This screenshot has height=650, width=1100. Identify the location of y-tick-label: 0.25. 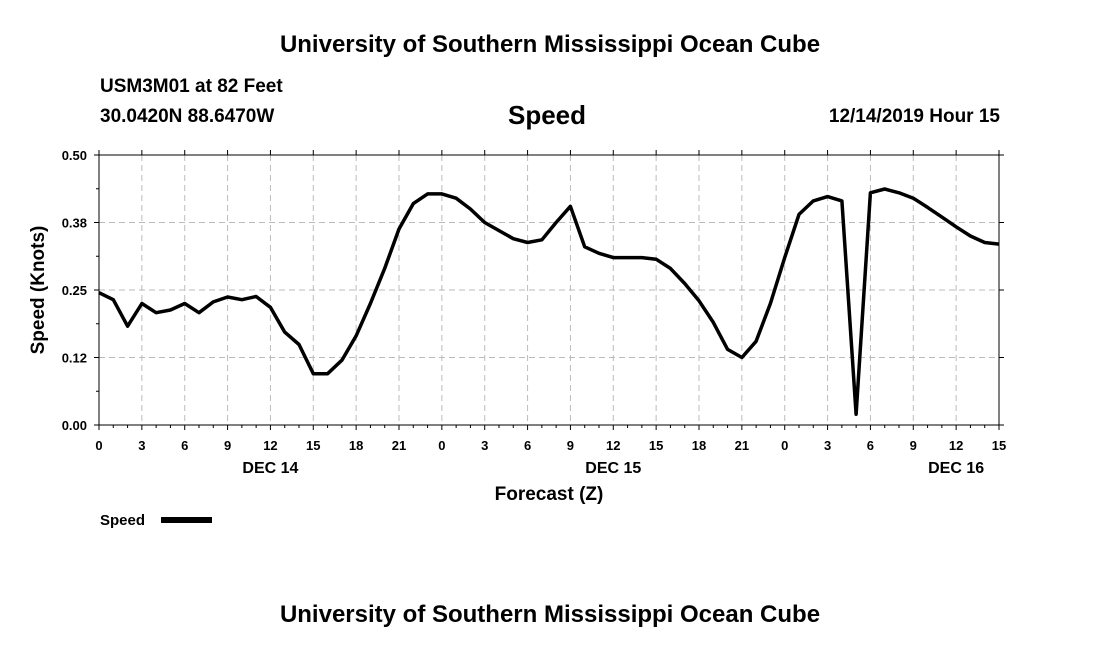
(74, 290).